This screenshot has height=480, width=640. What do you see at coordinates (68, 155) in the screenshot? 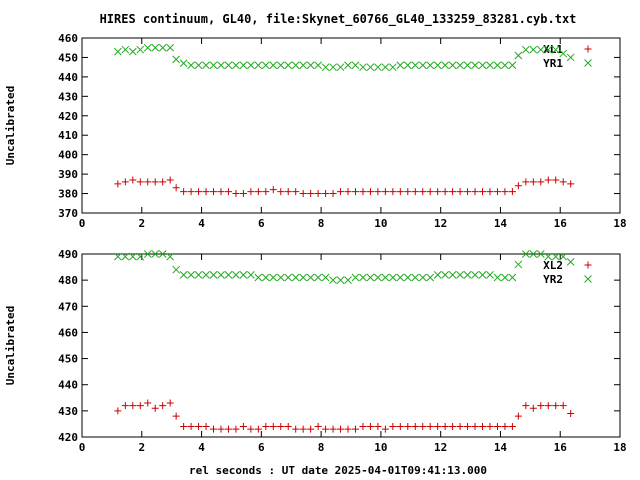
I see `y-tick-label: 400` at bounding box center [68, 155].